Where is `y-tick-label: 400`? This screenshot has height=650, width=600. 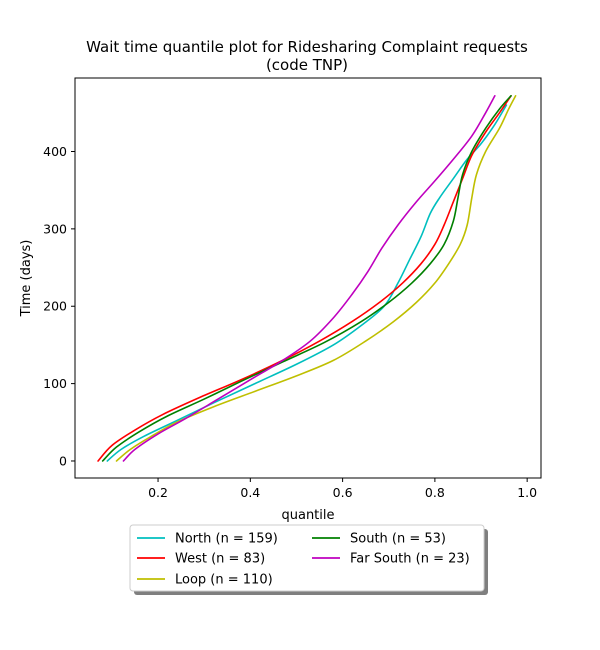 y-tick-label: 400 is located at coordinates (55, 151).